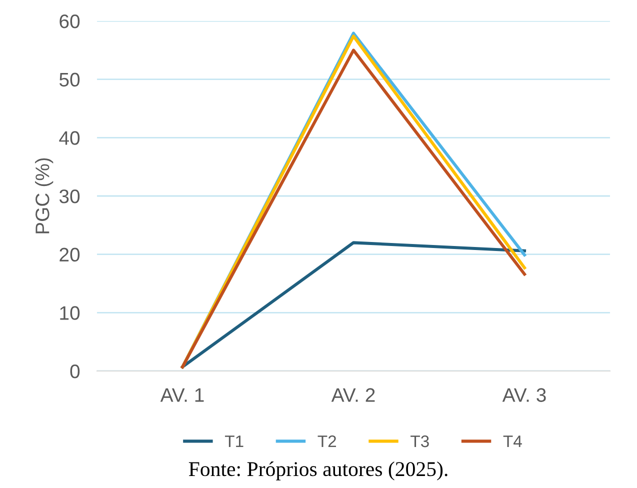  Describe the element at coordinates (318, 470) in the screenshot. I see `source-note: Fonte: Próprios autores (2025).` at that location.